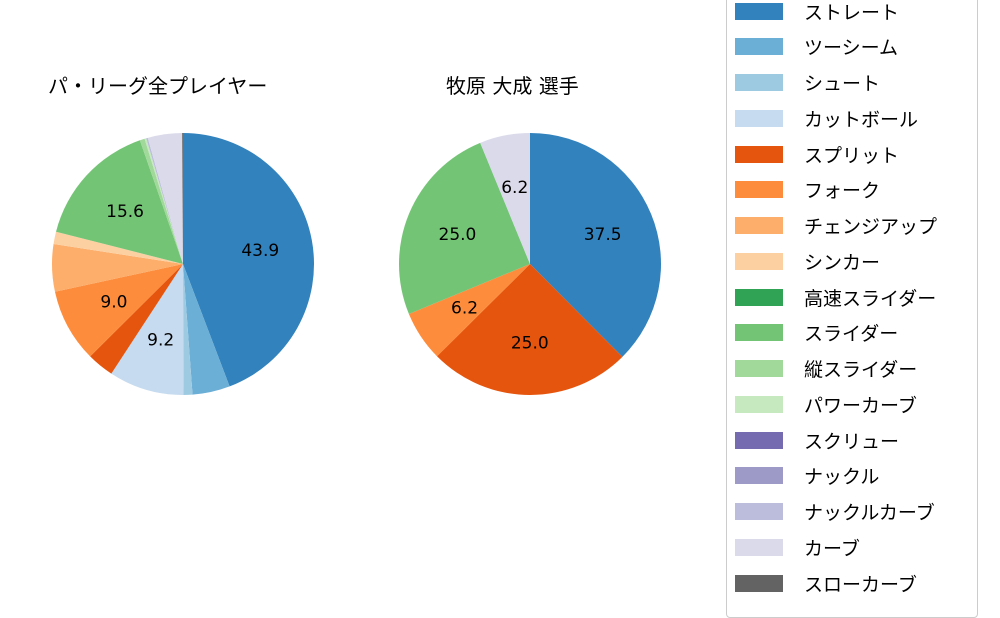 This screenshot has height=618, width=1000. Describe the element at coordinates (512, 86) in the screenshot. I see `right-chart-title: 牧原 大成 選手` at that location.